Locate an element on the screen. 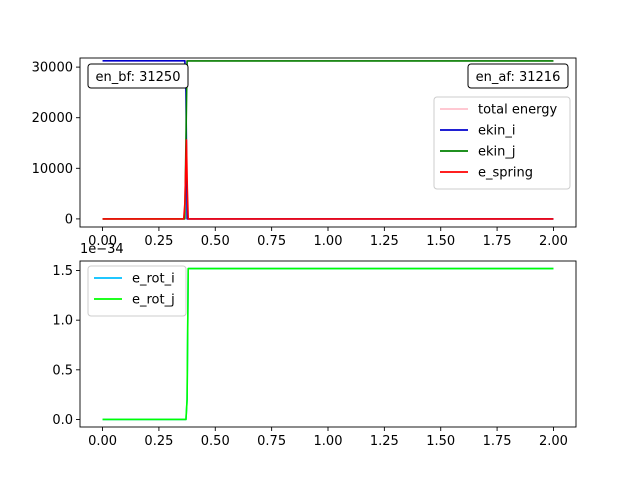  y-tick-label: 1.5 is located at coordinates (62, 271).